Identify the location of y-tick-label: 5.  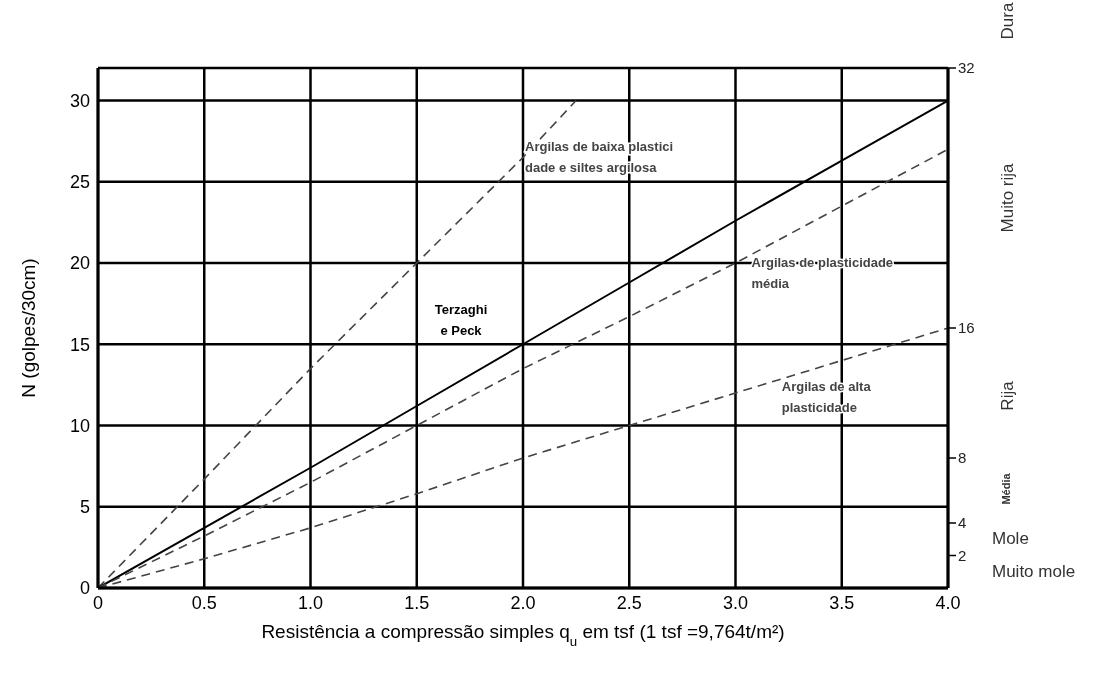
(84, 507).